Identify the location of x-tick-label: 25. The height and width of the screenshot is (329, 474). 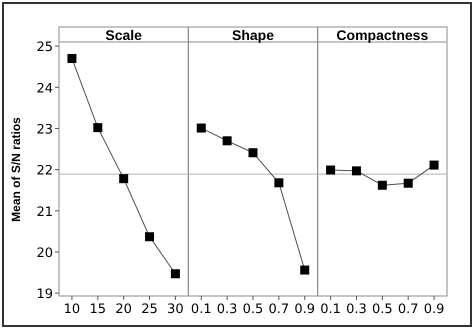
(149, 309).